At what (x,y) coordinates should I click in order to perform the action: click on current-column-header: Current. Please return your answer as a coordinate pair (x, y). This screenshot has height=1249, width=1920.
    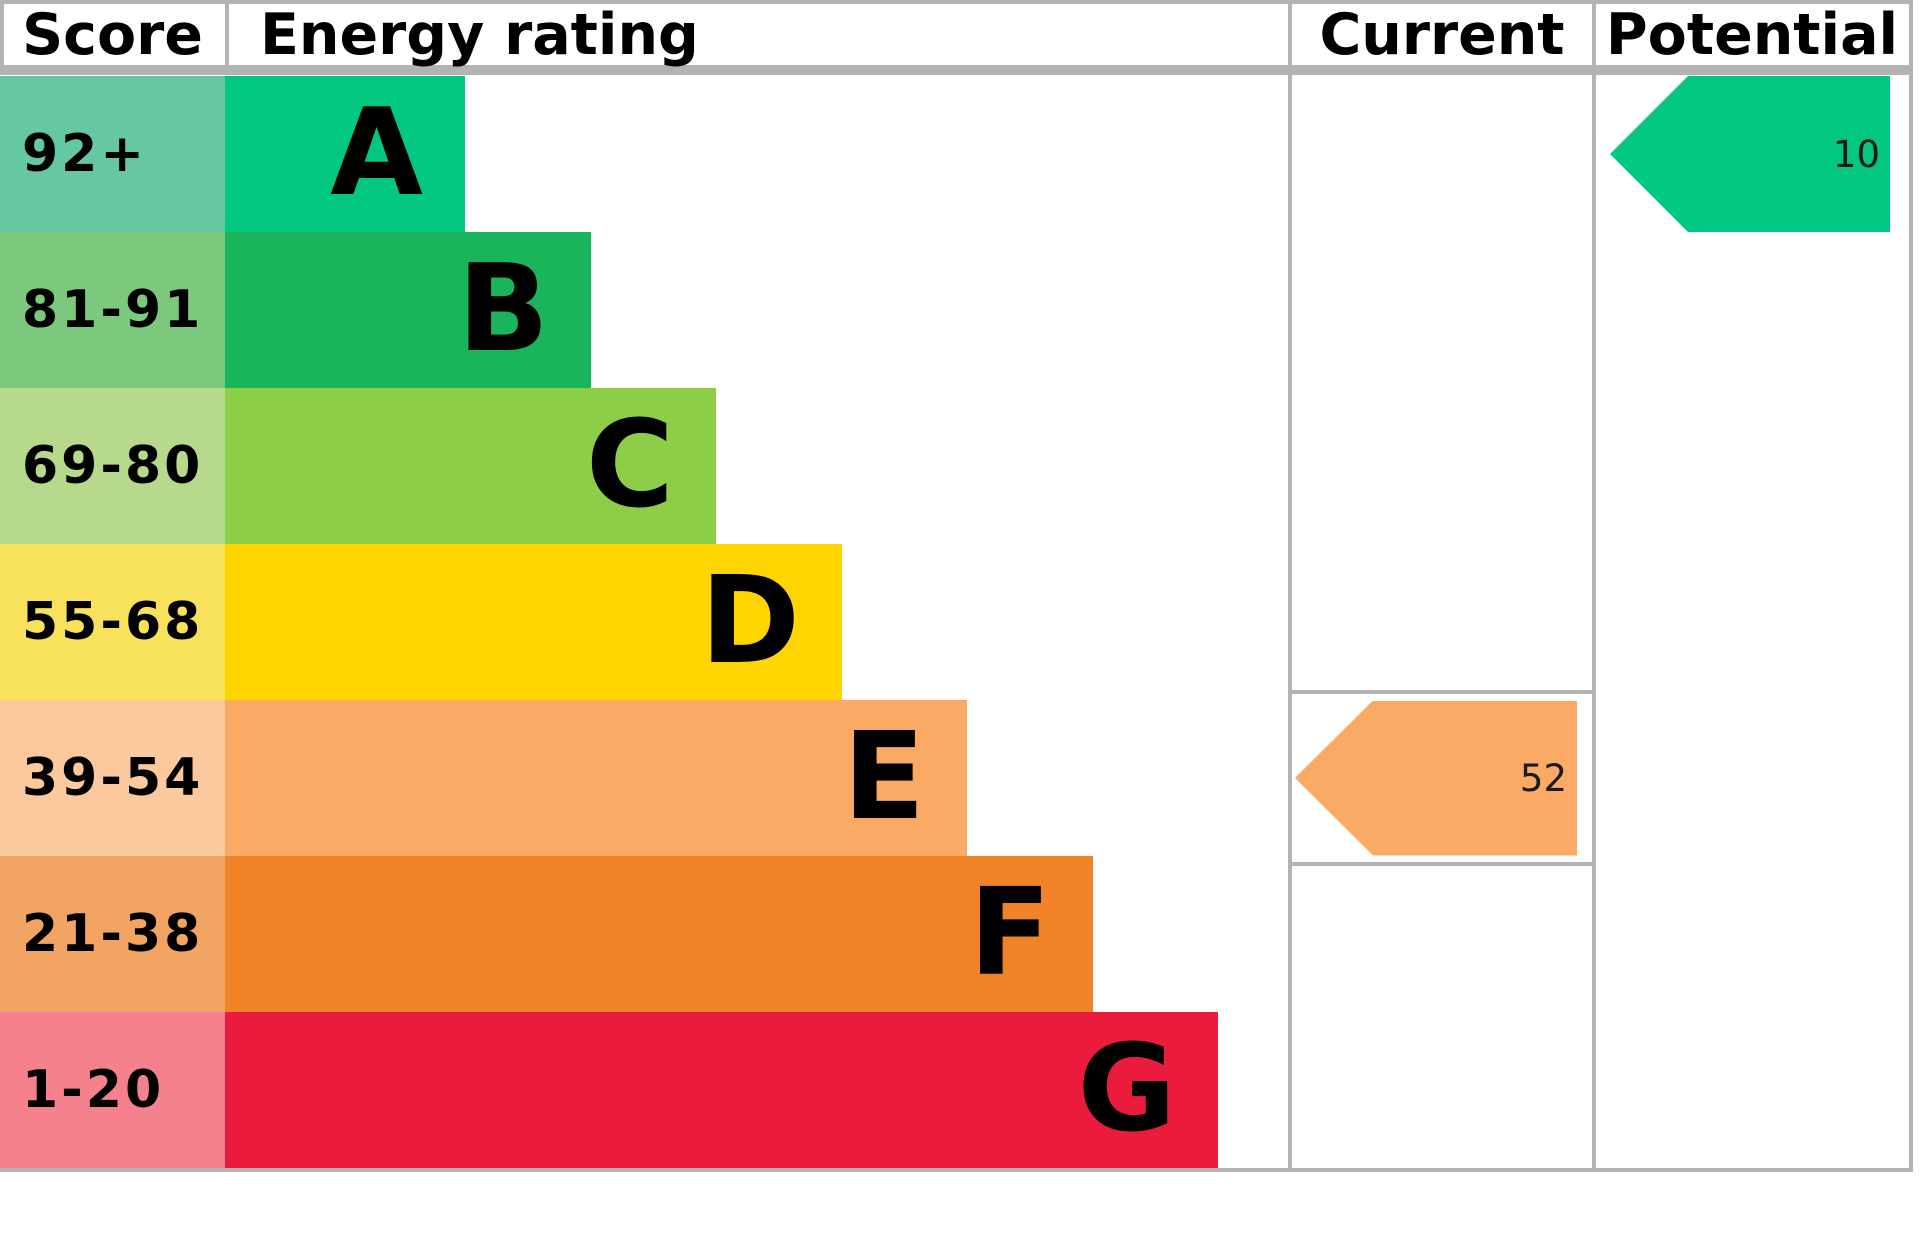
    Looking at the image, I should click on (1442, 35).